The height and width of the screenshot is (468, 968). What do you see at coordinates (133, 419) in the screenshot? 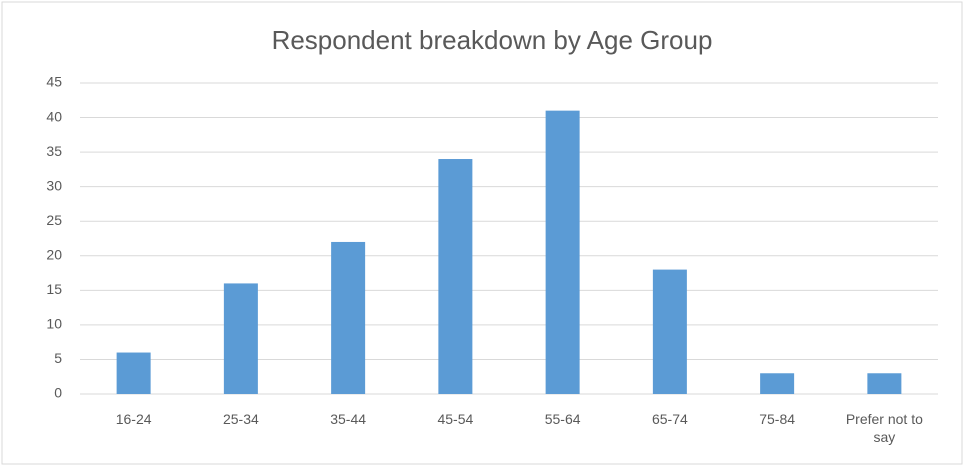
I see `x-tick-label: 16-24` at bounding box center [133, 419].